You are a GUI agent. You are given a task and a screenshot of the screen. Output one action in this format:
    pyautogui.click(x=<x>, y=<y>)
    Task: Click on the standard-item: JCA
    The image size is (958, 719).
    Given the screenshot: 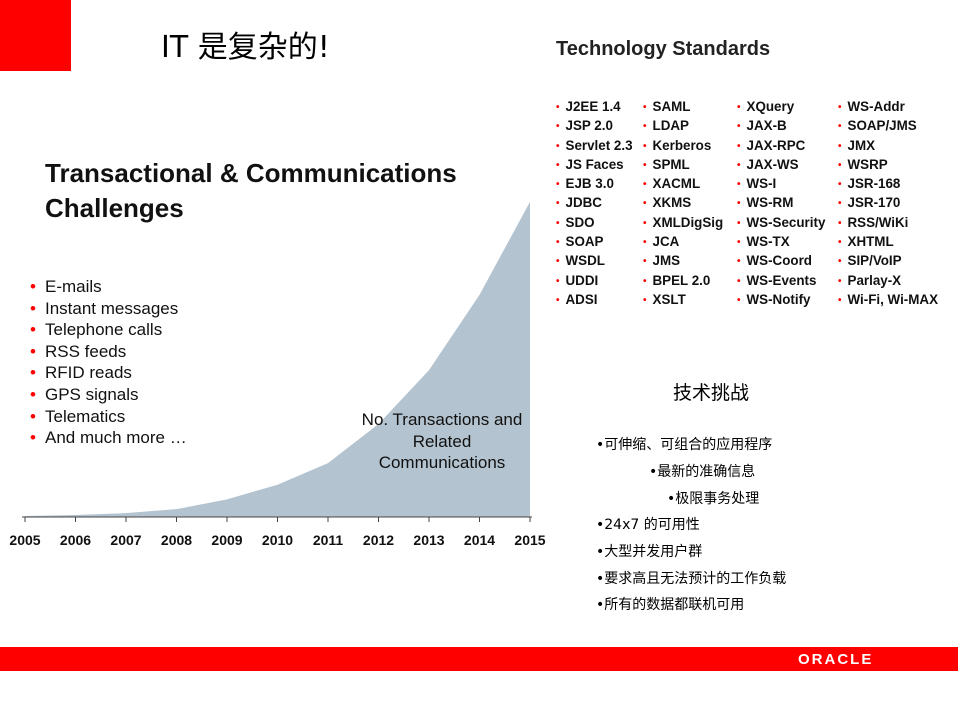 What is the action you would take?
    pyautogui.click(x=683, y=241)
    